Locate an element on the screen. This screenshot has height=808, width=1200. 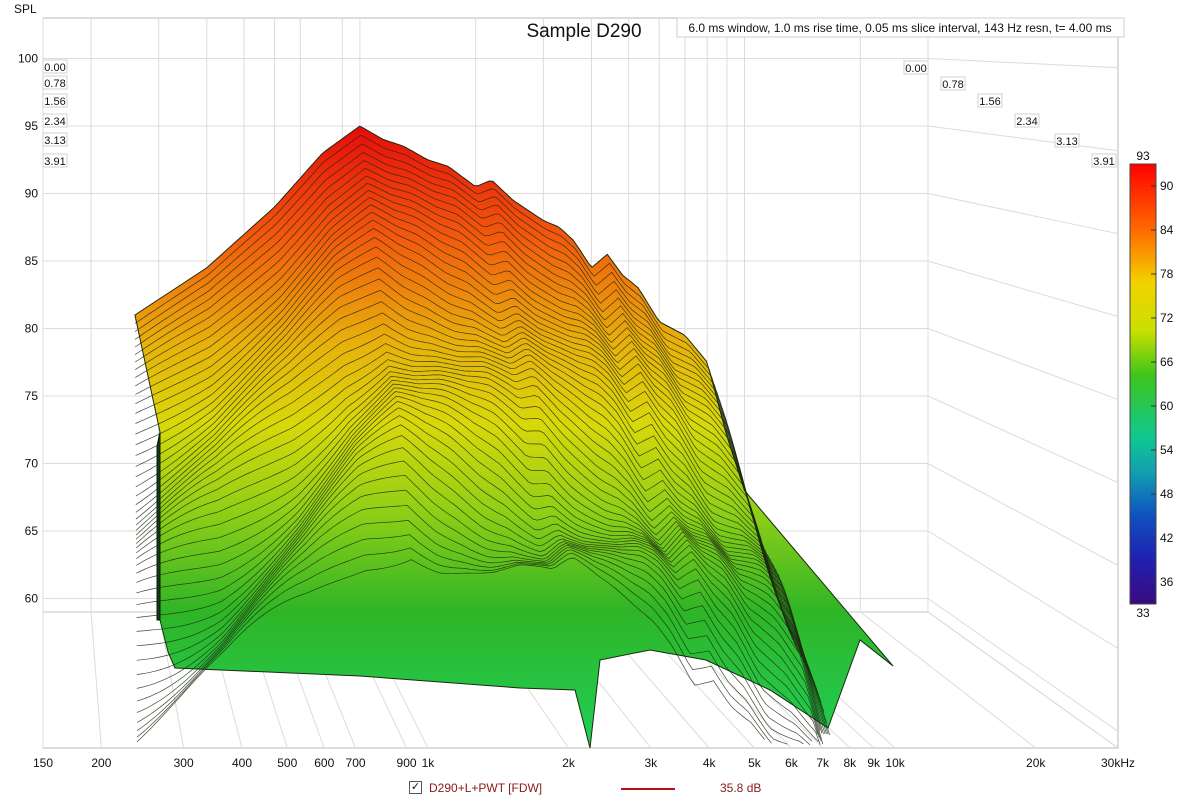
time-label-right: 0.78 is located at coordinates (952, 85).